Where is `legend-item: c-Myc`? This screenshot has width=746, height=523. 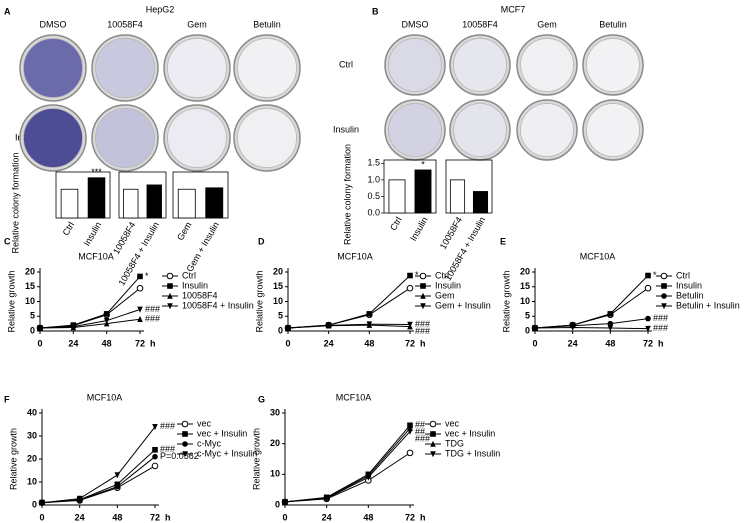
legend-item: c-Myc is located at coordinates (199, 443).